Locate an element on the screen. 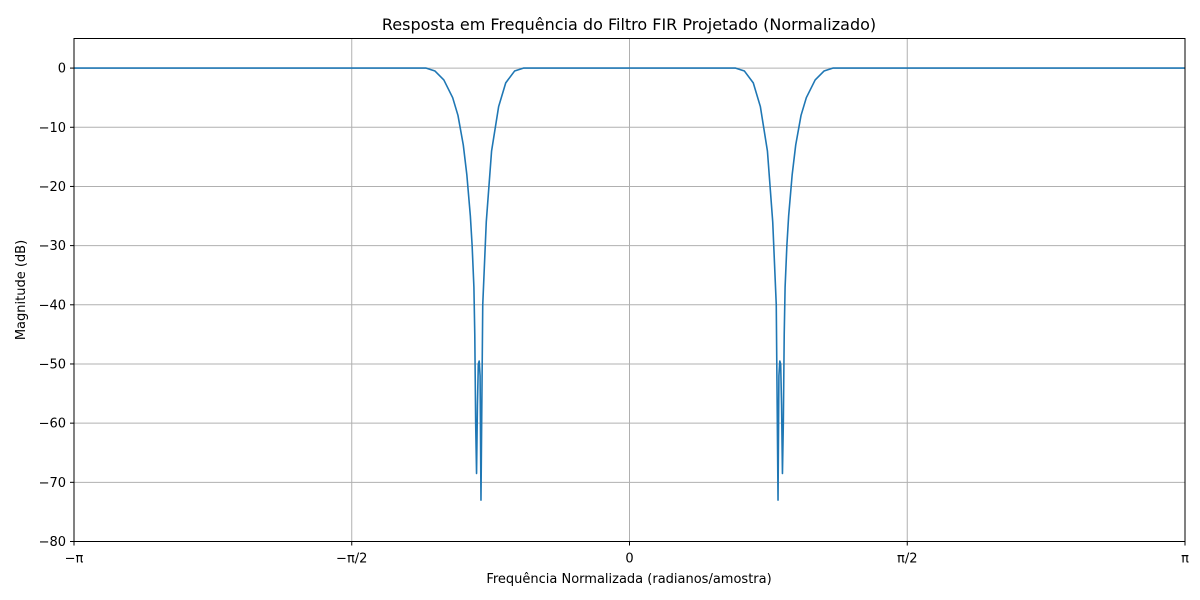 This screenshot has width=1200, height=600. x-tick-label: π/2 is located at coordinates (907, 559).